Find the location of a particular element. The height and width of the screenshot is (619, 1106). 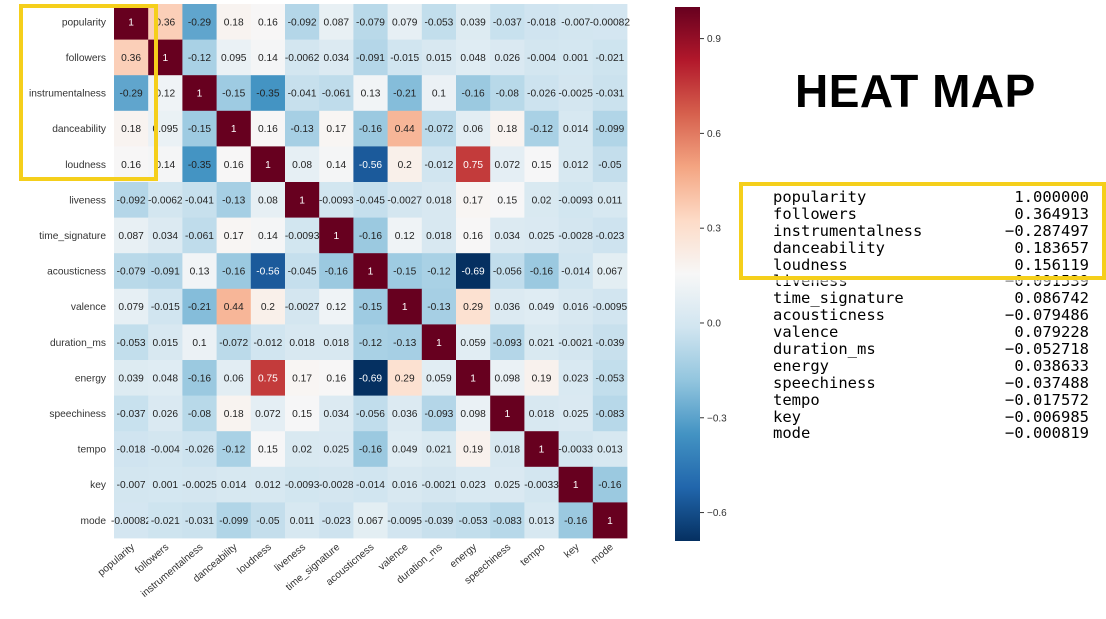

cell-value-label: -0.0021 is located at coordinates (575, 343).